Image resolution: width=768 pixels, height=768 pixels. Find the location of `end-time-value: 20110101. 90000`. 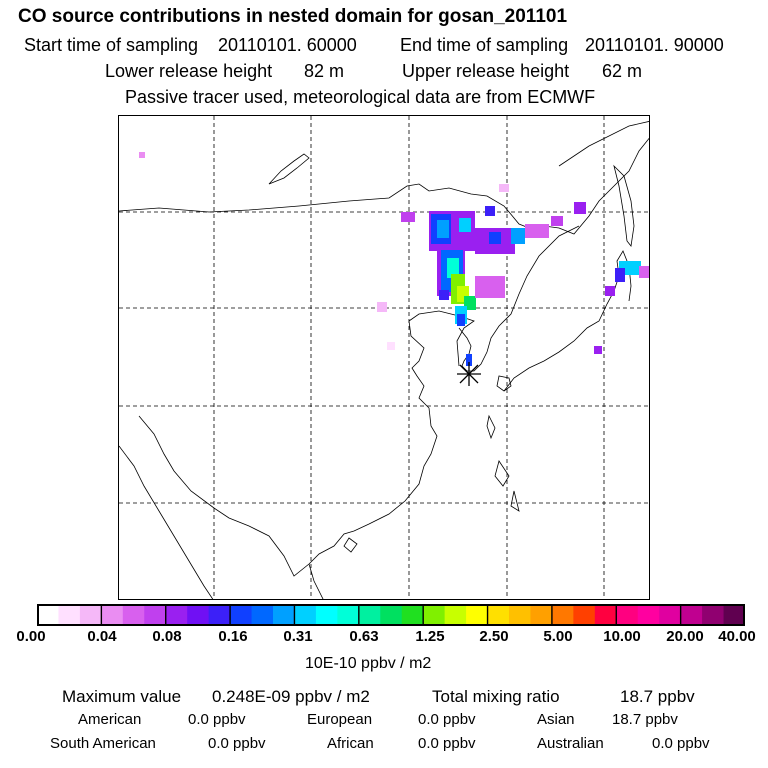

end-time-value: 20110101. 90000 is located at coordinates (654, 45).